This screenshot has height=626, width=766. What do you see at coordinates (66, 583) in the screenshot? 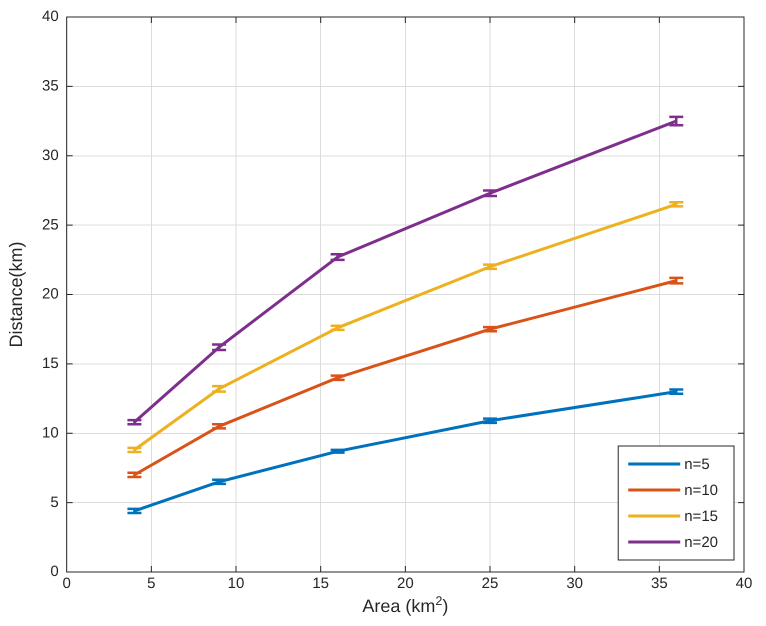
I see `x-tick-label: 0` at bounding box center [66, 583].